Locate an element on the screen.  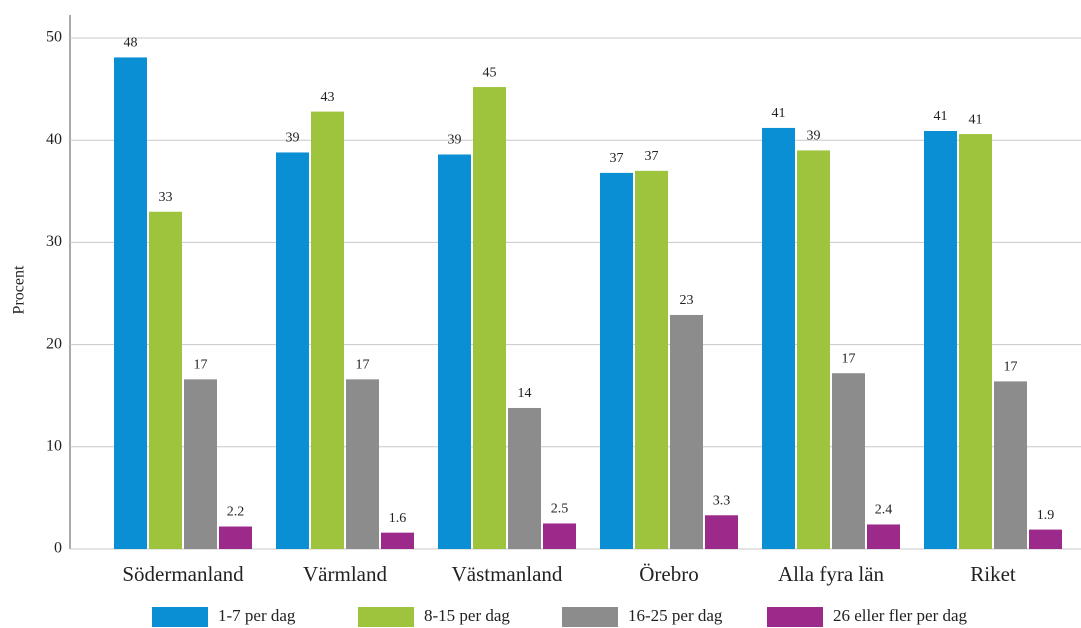
value-label: 45 is located at coordinates (490, 72).